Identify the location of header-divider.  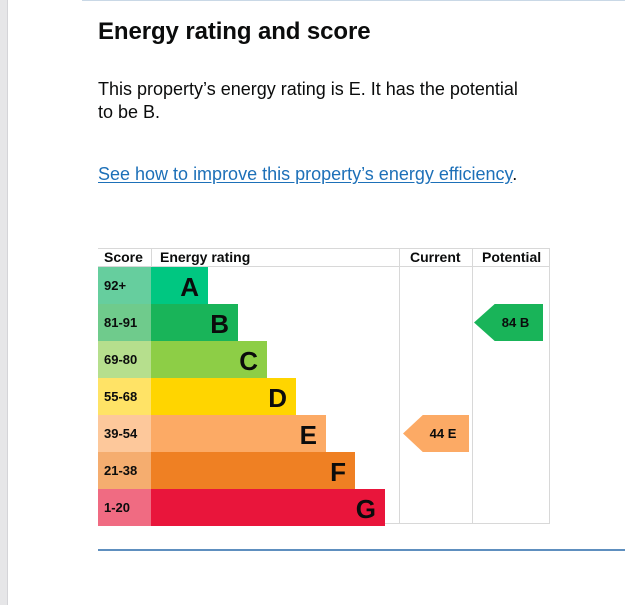
(324, 266).